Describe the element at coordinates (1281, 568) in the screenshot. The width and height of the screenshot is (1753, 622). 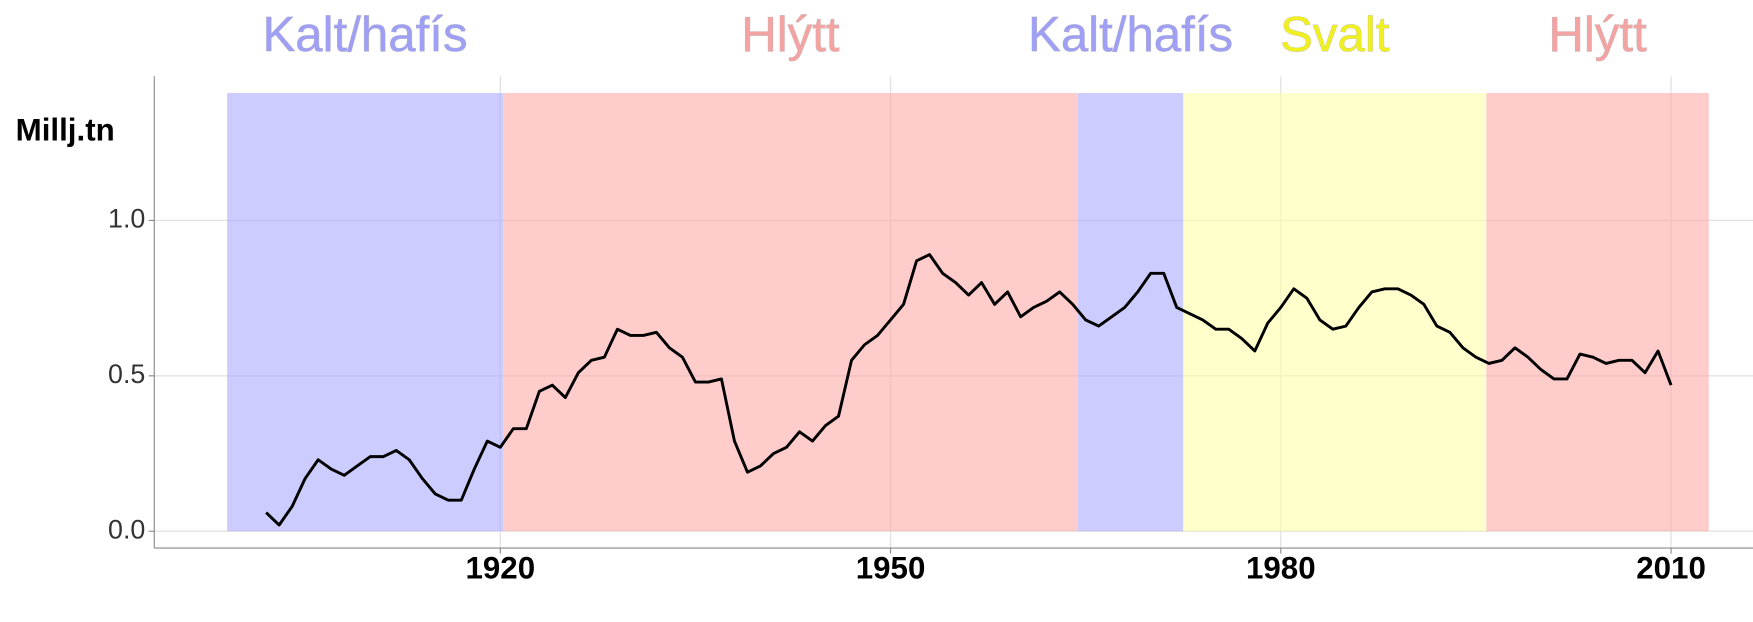
I see `x-tick-label: 1980` at that location.